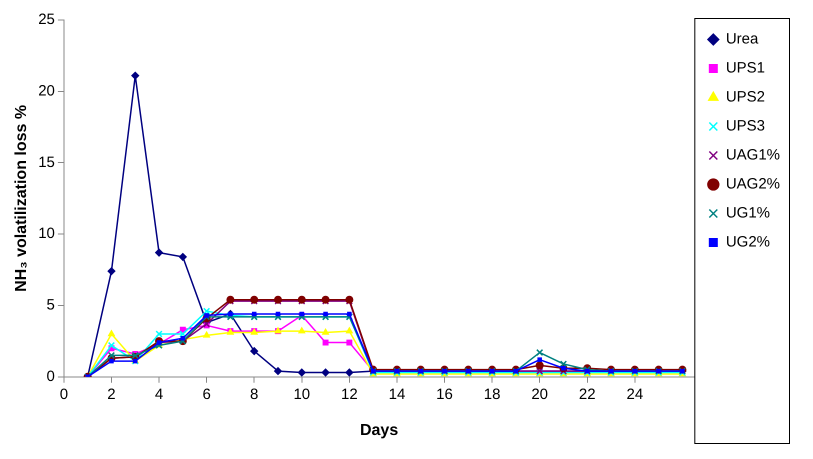  I want to click on y-tick-label: 5, so click(50, 305).